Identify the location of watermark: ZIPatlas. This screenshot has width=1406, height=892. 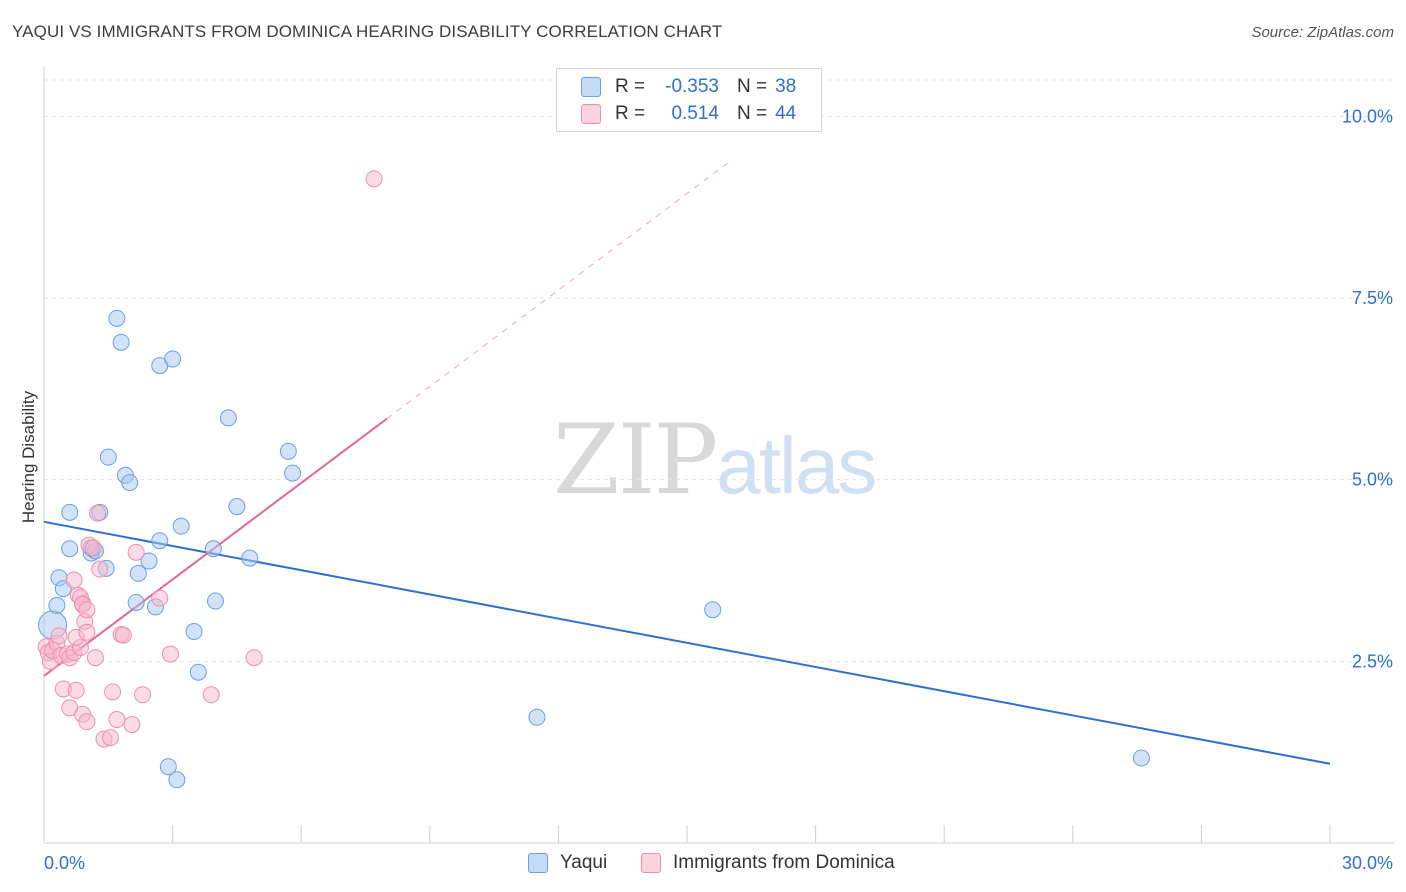
(715, 460).